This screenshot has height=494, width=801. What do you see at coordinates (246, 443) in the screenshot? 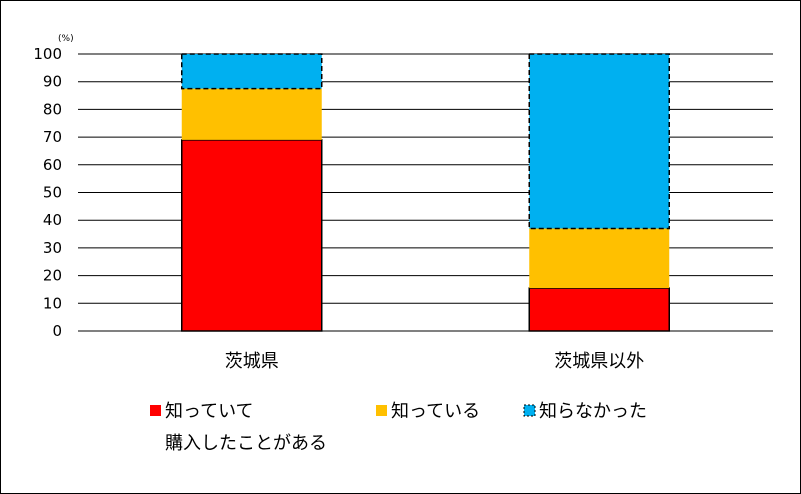
I see `legend-label-bought-line2: 購入したことがある` at bounding box center [246, 443].